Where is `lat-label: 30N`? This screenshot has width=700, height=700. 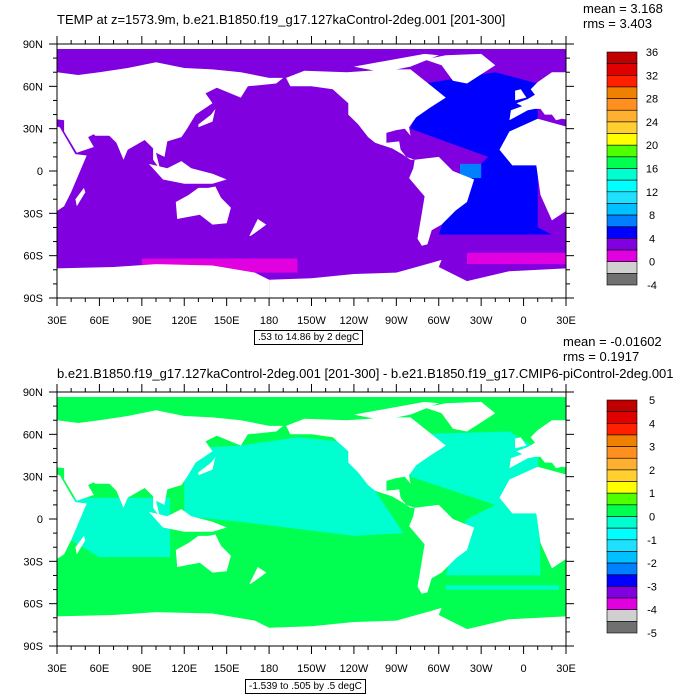
lat-label: 30N is located at coordinates (33, 130).